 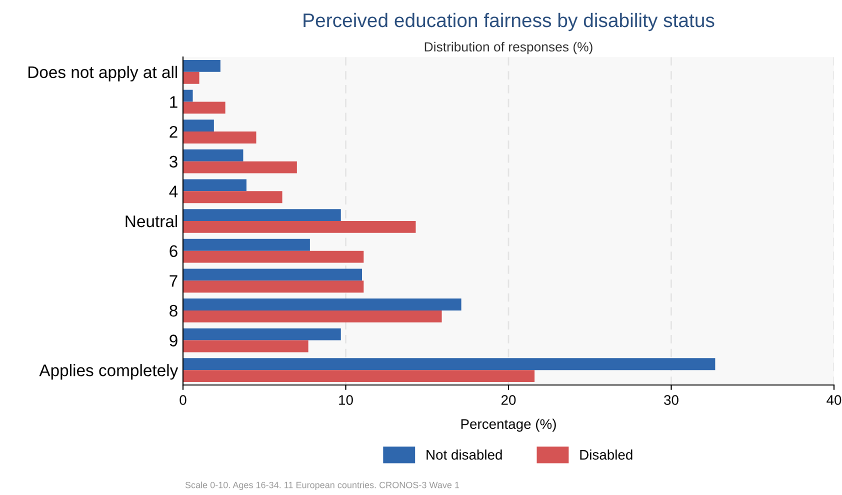 I want to click on y-tick-label: Does not apply at all, so click(x=103, y=74).